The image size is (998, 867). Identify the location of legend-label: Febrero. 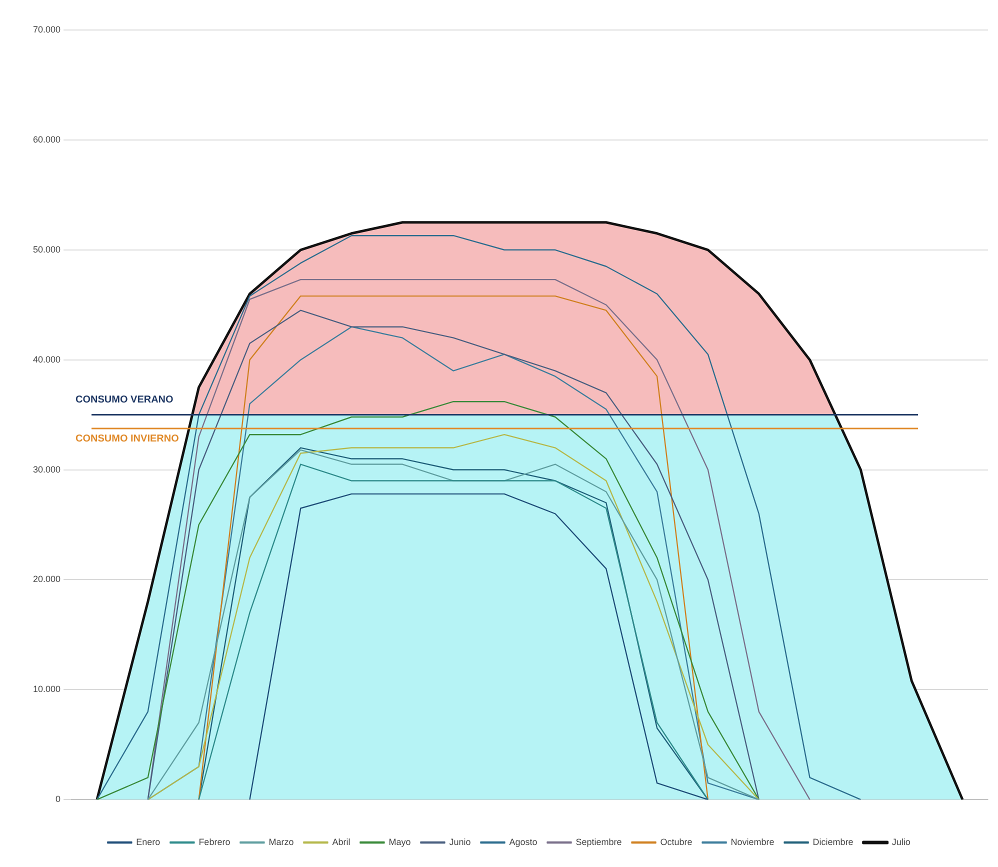
(214, 841).